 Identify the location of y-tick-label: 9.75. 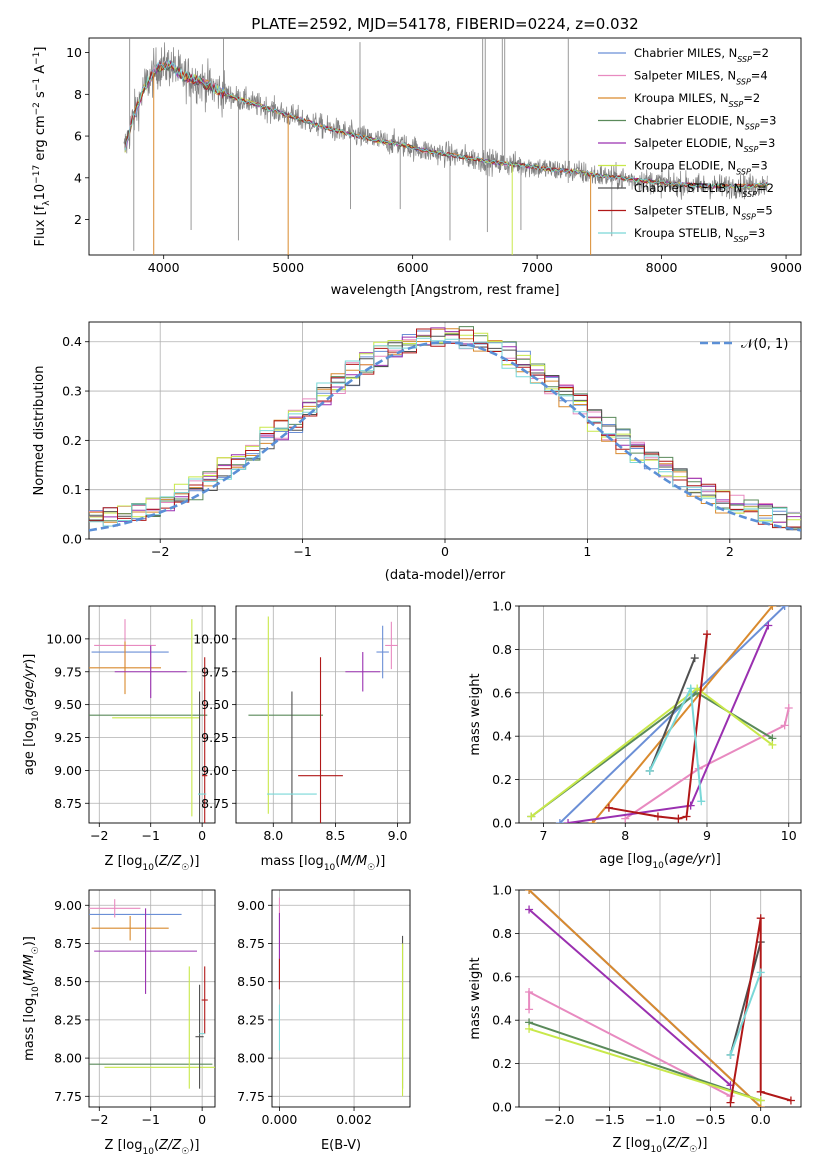
(215, 671).